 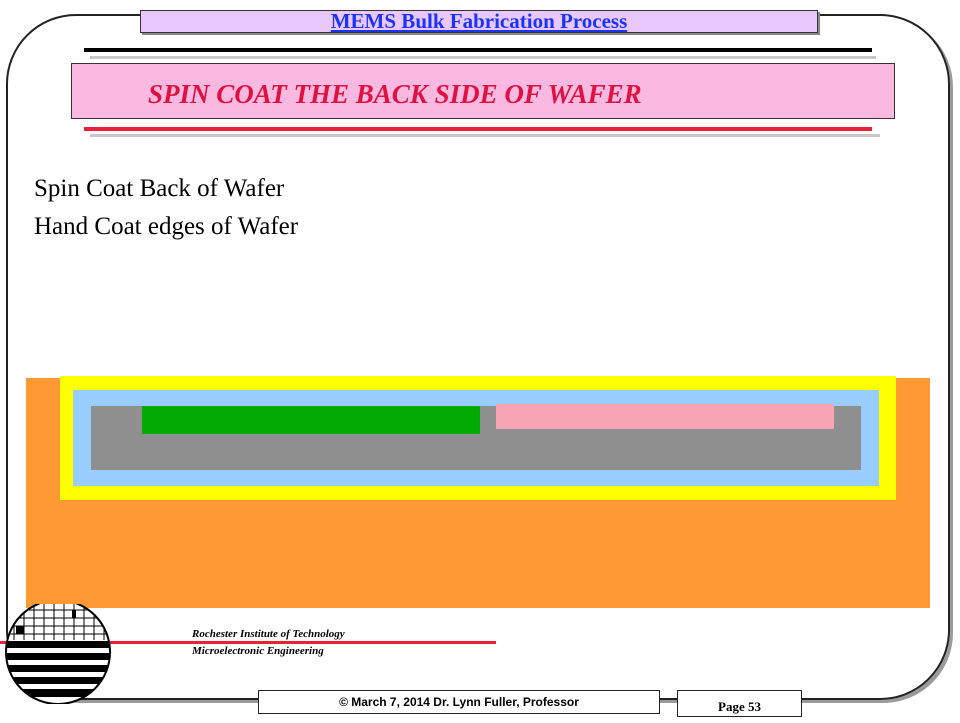 What do you see at coordinates (159, 188) in the screenshot?
I see `body-text-line: Spin Coat Back of Wafer` at bounding box center [159, 188].